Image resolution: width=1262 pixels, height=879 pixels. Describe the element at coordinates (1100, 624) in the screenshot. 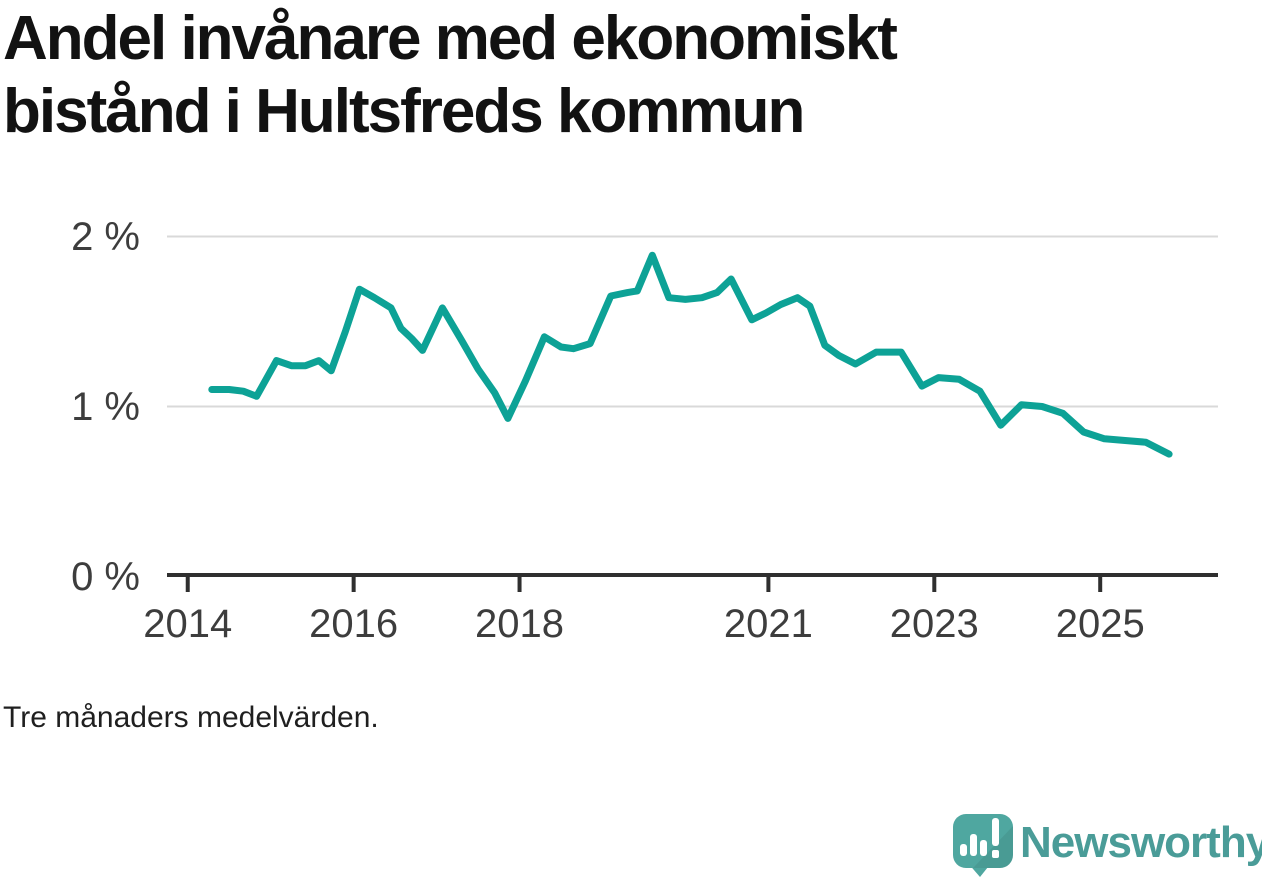

I see `x-axis-label-2025: 2025` at that location.